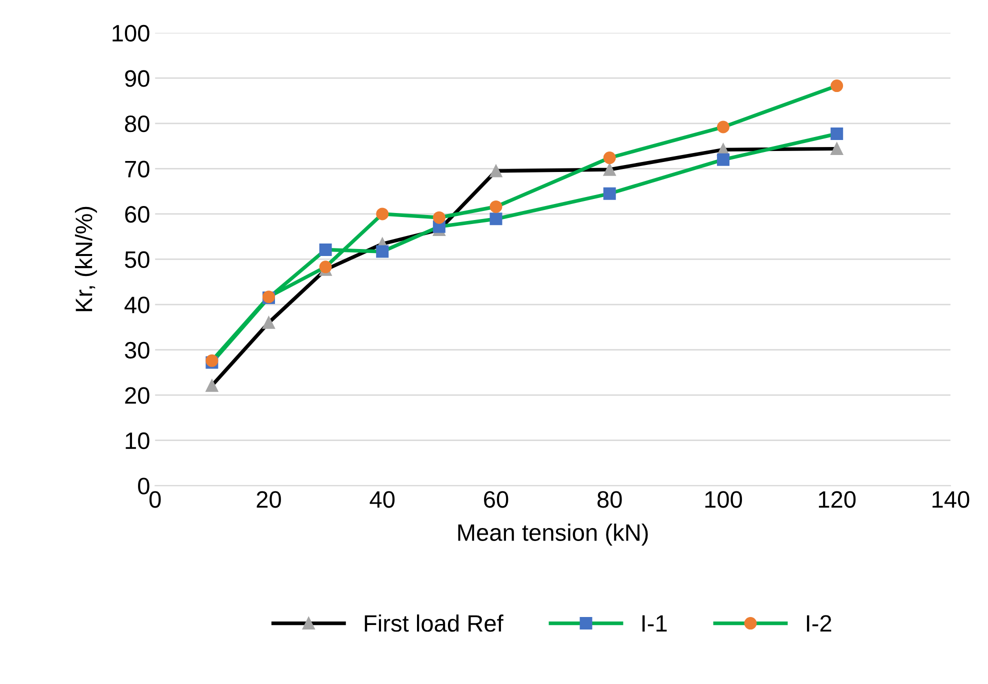  Describe the element at coordinates (144, 486) in the screenshot. I see `y-tick-label: 0` at that location.